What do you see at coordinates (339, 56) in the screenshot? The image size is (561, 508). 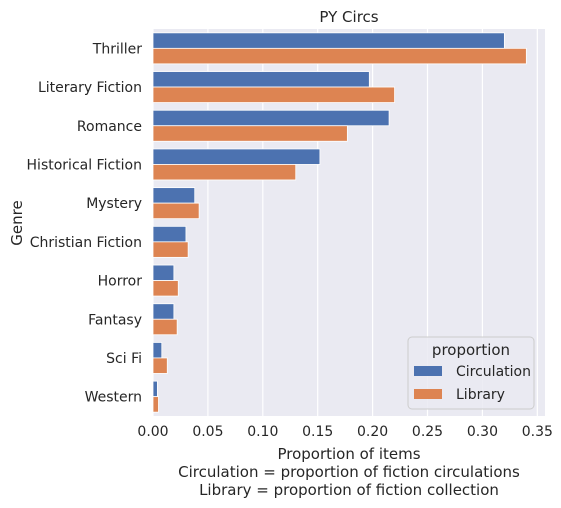 I see `bar-library-thriller` at bounding box center [339, 56].